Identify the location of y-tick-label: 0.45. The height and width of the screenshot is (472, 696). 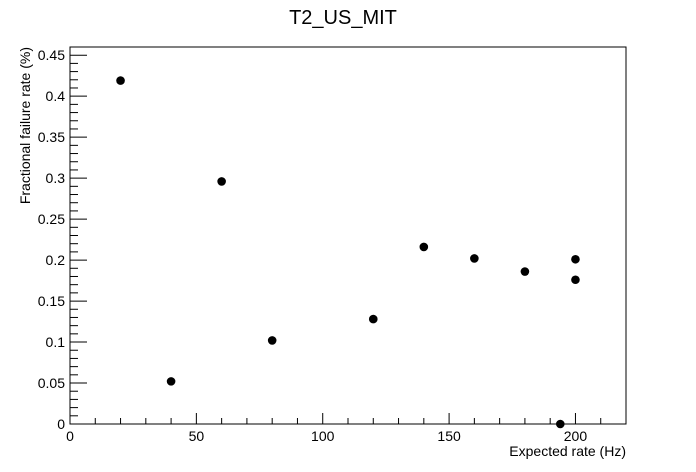
(51, 55).